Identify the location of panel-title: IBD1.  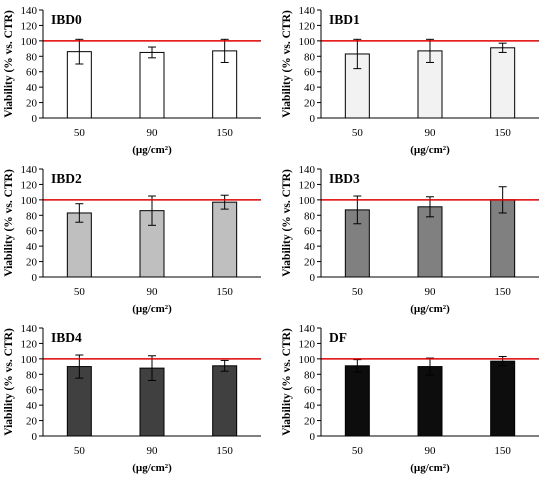
(344, 19).